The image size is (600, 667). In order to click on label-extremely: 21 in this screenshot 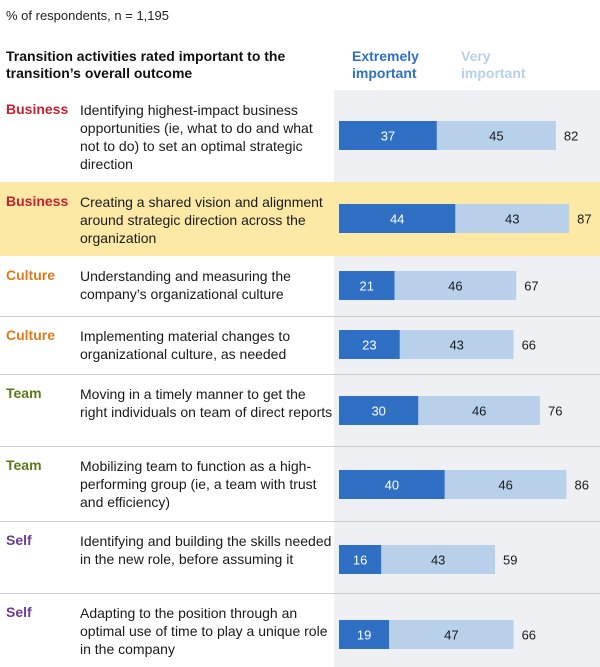, I will do `click(367, 286)`.